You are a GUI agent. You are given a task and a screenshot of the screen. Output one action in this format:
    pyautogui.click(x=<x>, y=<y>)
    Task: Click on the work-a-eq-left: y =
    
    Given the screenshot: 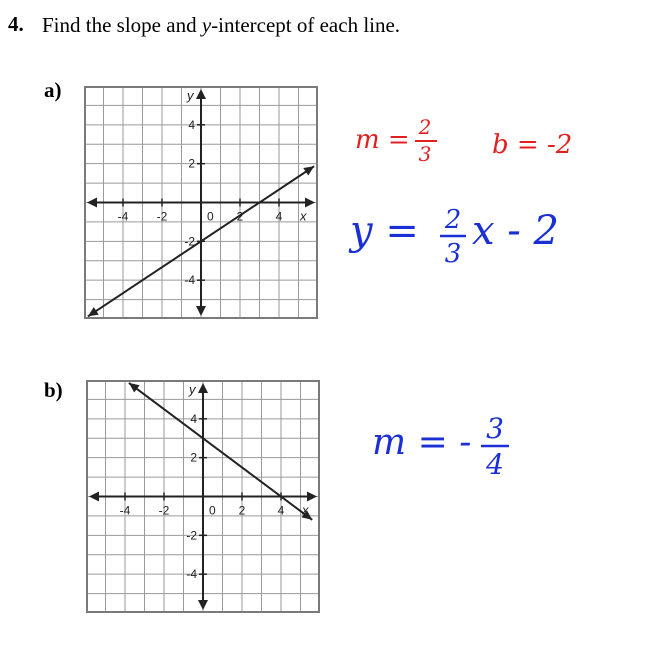 What is the action you would take?
    pyautogui.click(x=383, y=231)
    